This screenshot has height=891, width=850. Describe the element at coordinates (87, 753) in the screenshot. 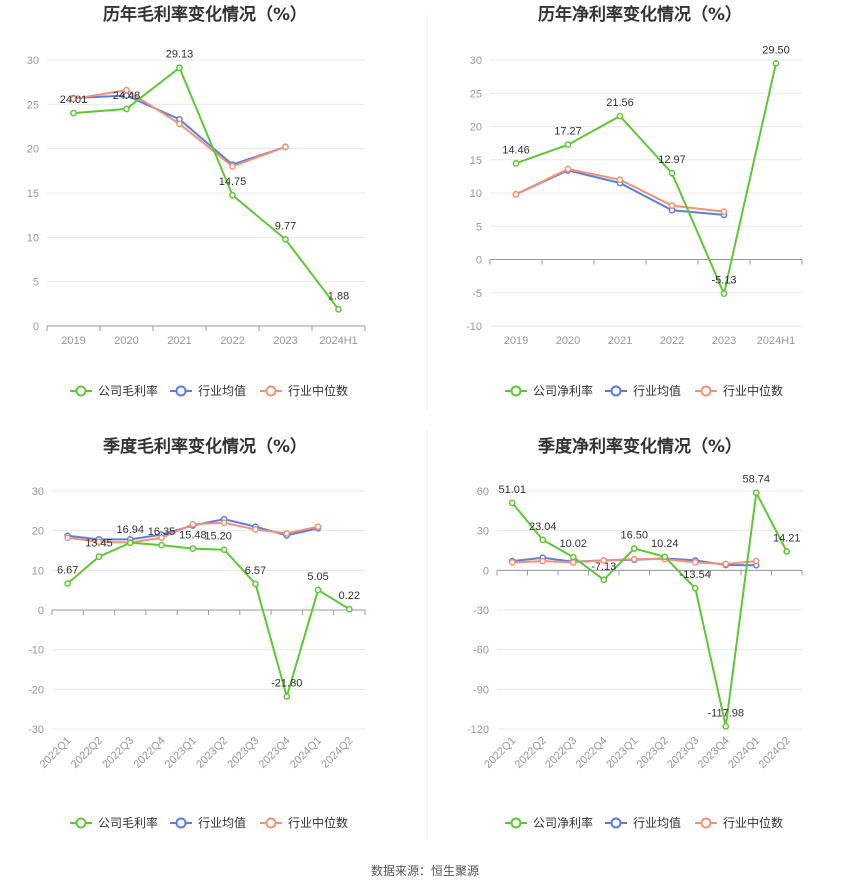

I see `x-tick-label: 2022Q2` at that location.